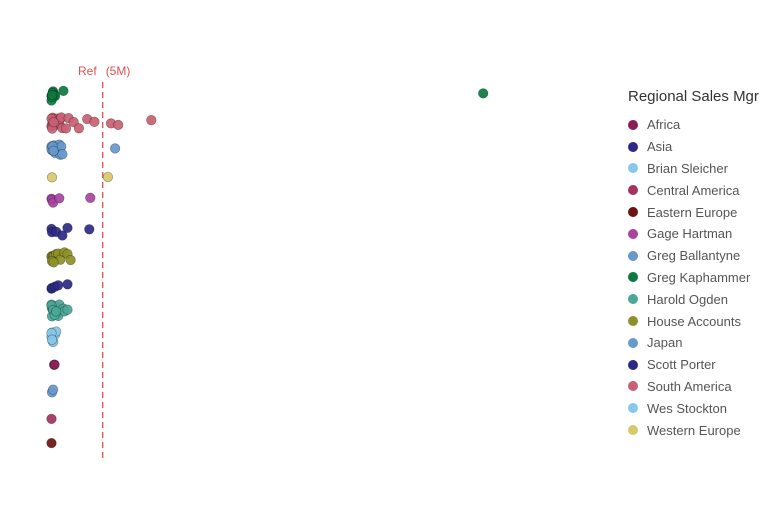  Describe the element at coordinates (87, 71) in the screenshot. I see `reference-line-label: Ref` at that location.